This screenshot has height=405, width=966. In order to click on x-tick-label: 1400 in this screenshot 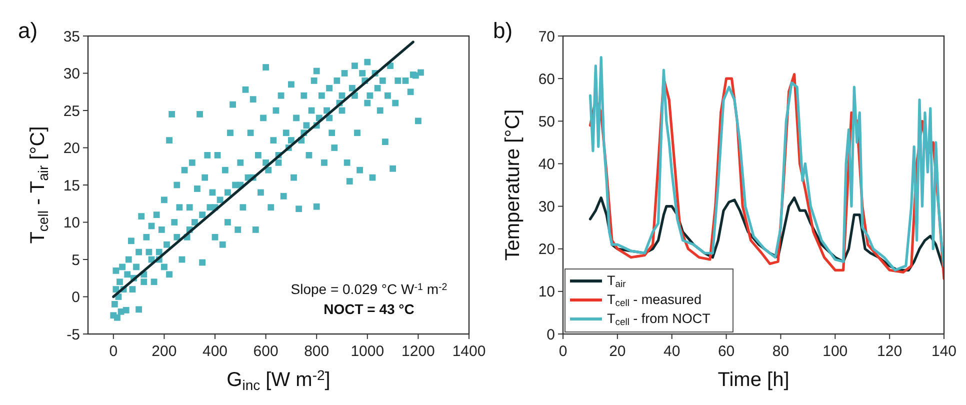, I will do `click(469, 351)`.